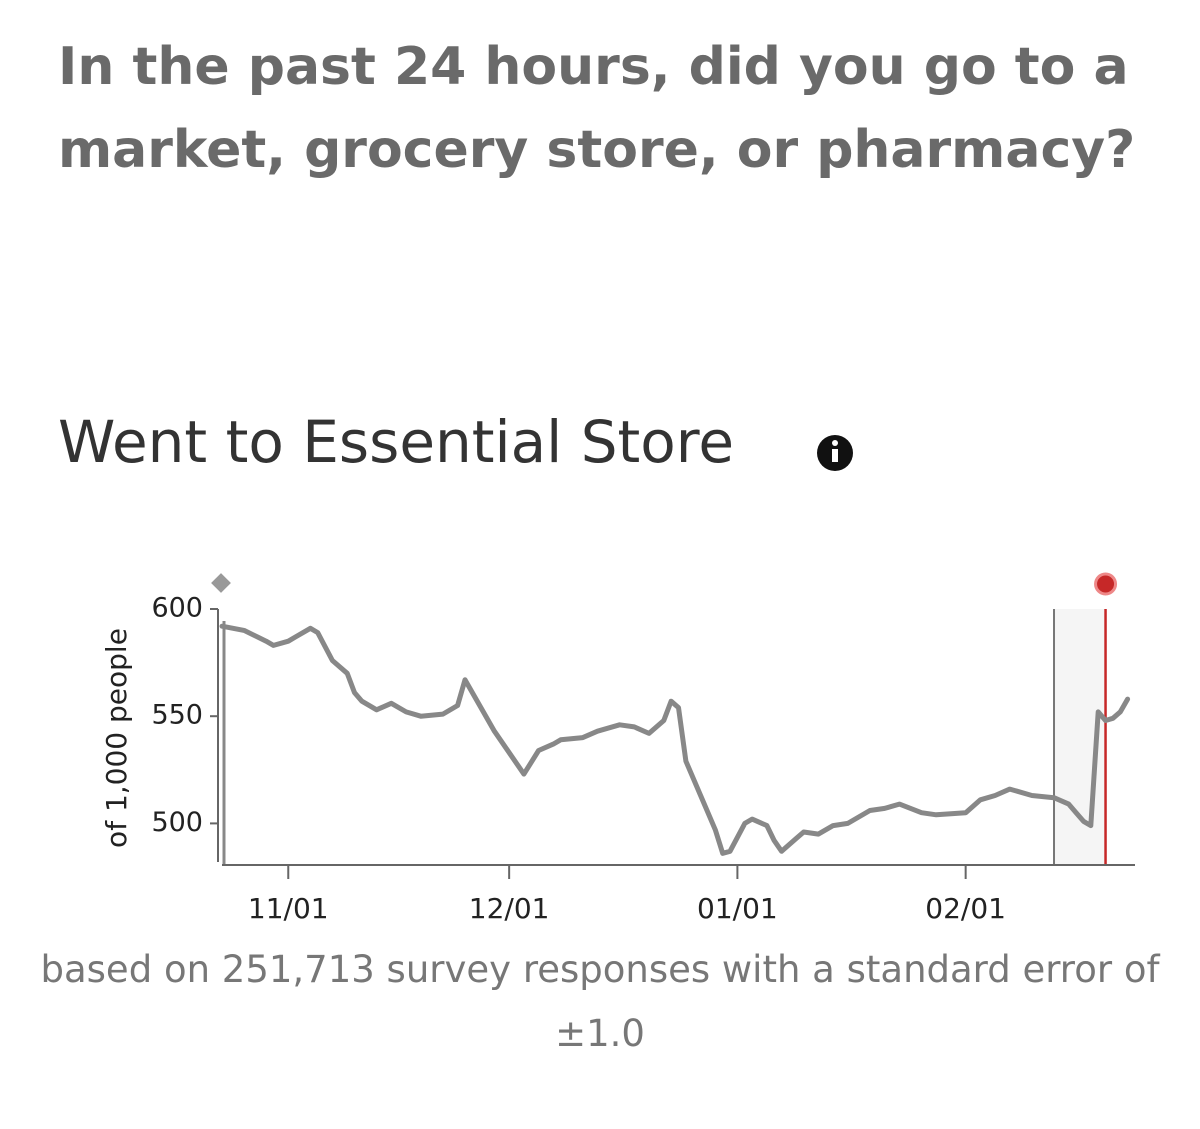 This screenshot has height=1129, width=1200. Describe the element at coordinates (835, 453) in the screenshot. I see `info-icon` at that location.